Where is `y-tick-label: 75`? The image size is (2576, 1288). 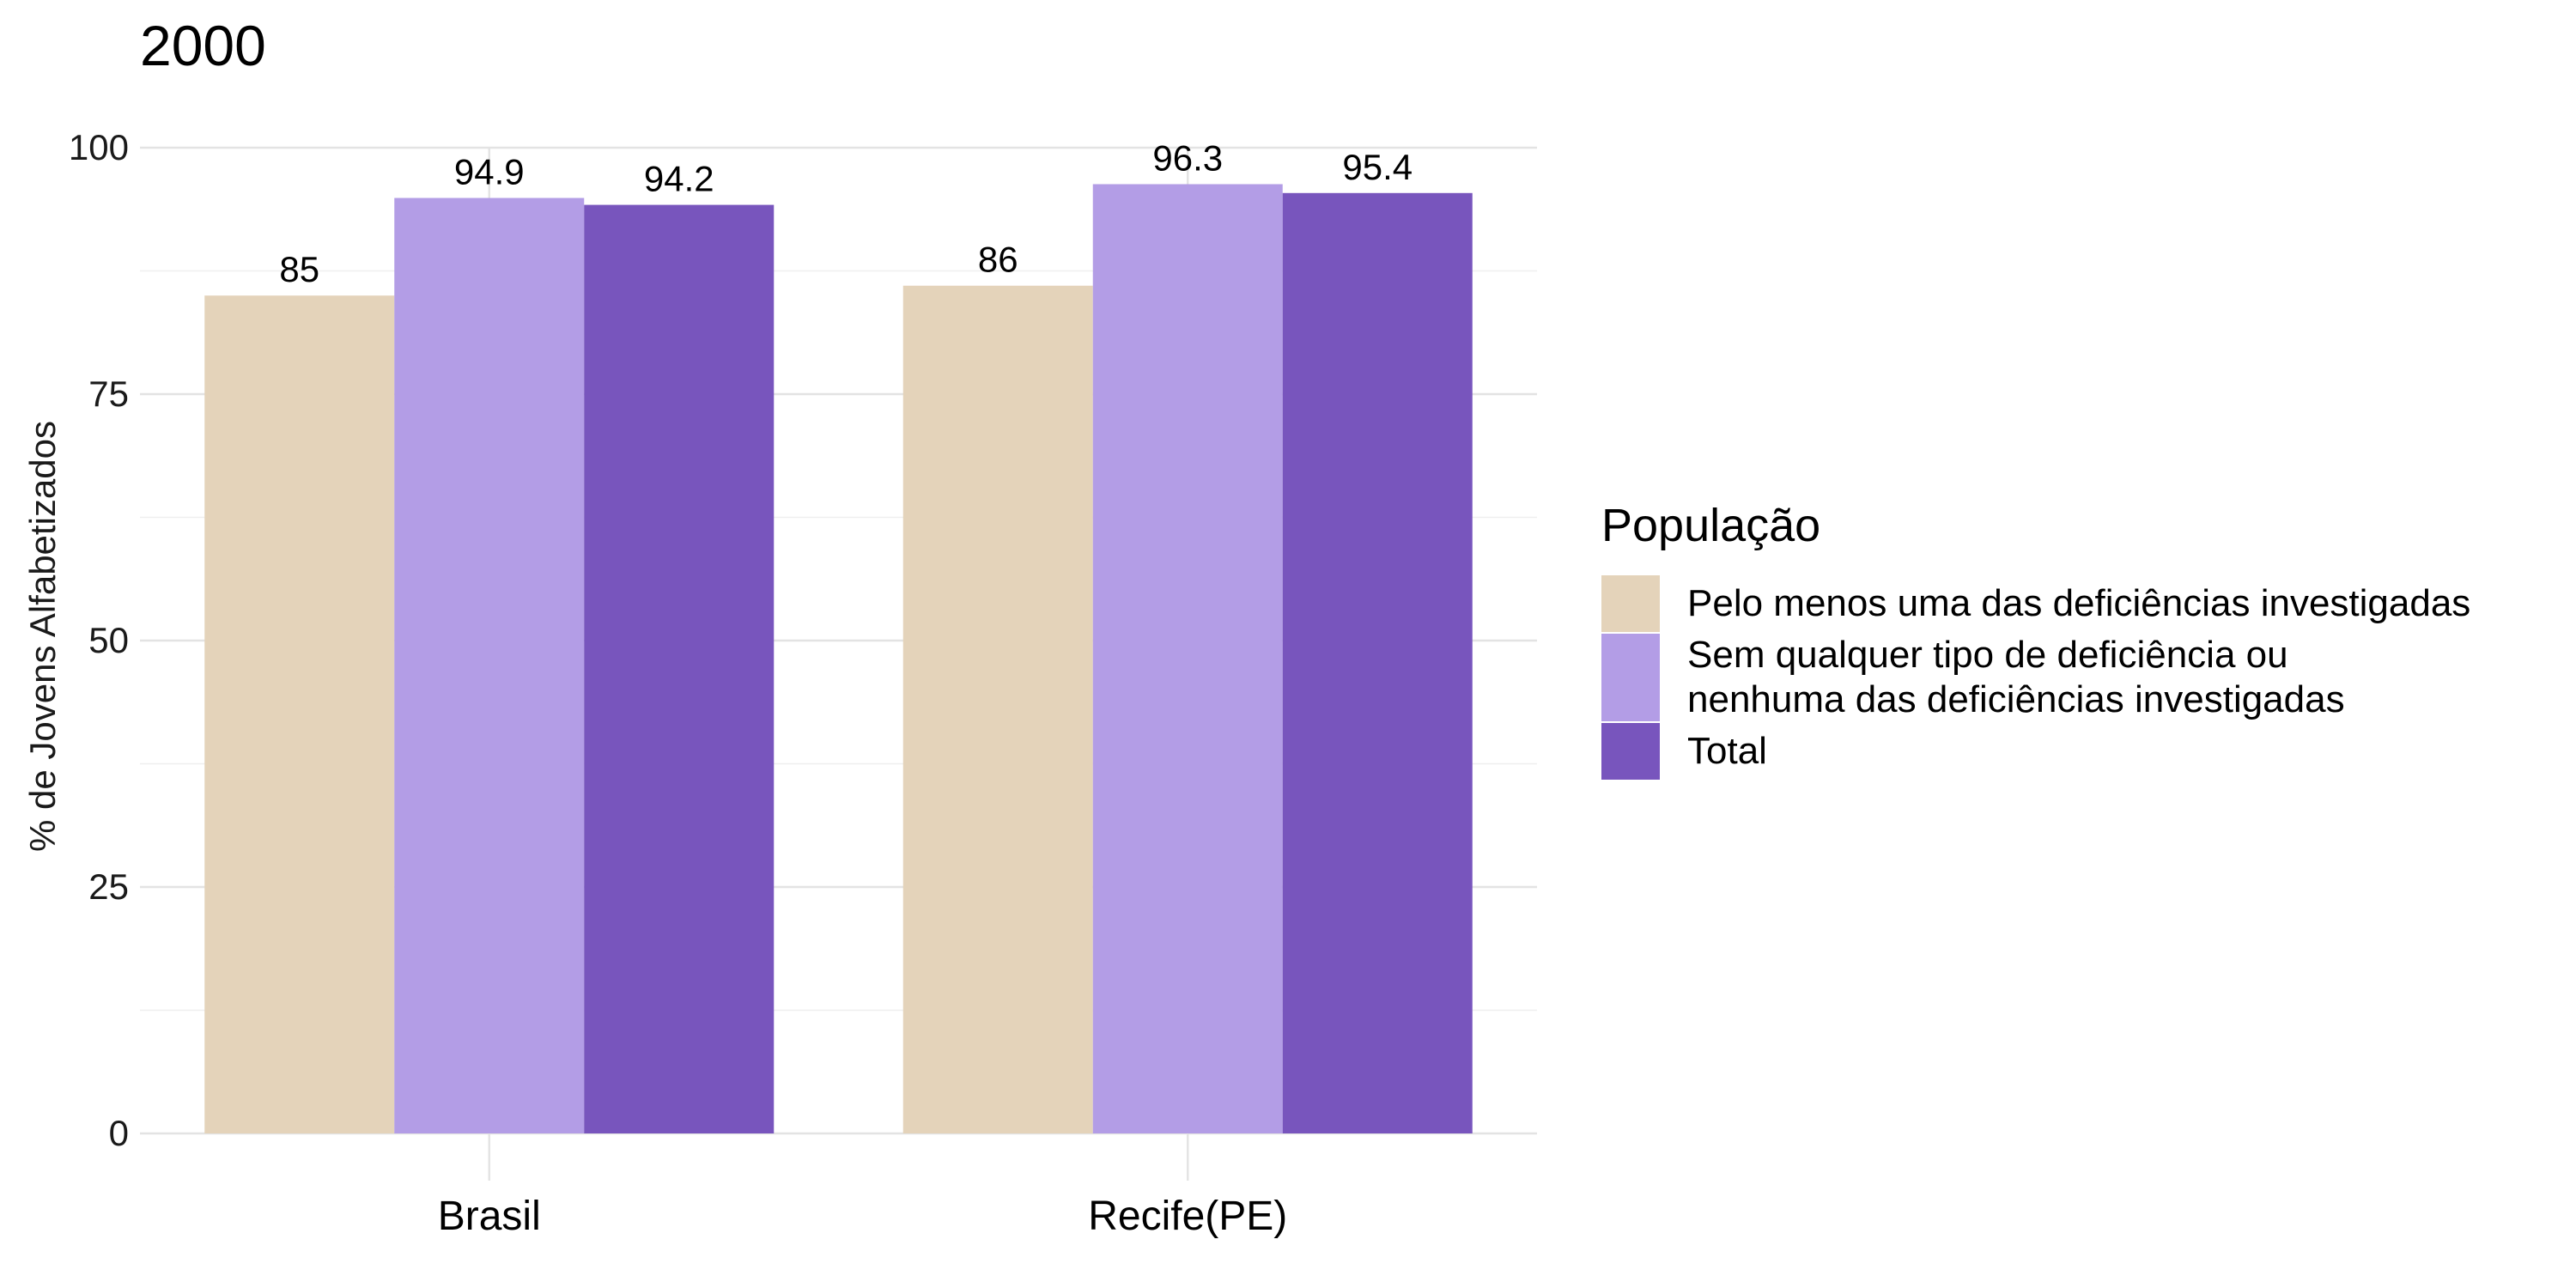
y-tick-label: 75 is located at coordinates (109, 394).